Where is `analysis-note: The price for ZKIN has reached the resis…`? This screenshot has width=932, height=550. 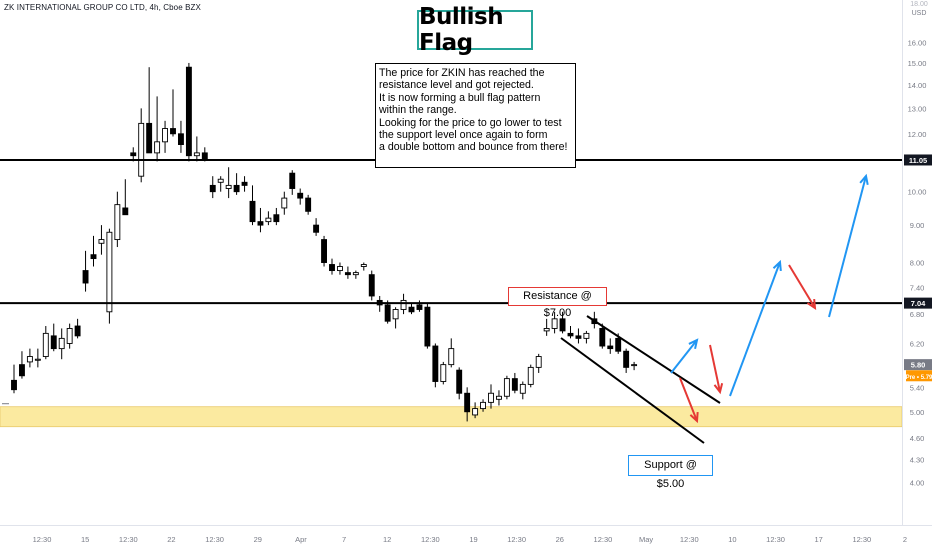
analysis-note: The price for ZKIN has reached the resis… is located at coordinates (475, 115).